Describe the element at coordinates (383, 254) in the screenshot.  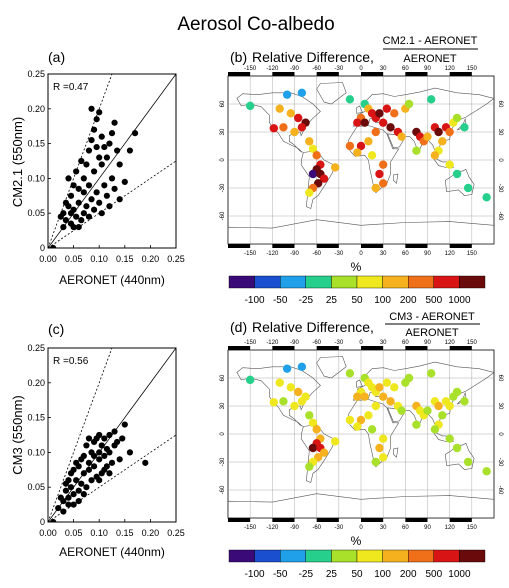
I see `panel-b-lon-label-bottom: 30` at that location.